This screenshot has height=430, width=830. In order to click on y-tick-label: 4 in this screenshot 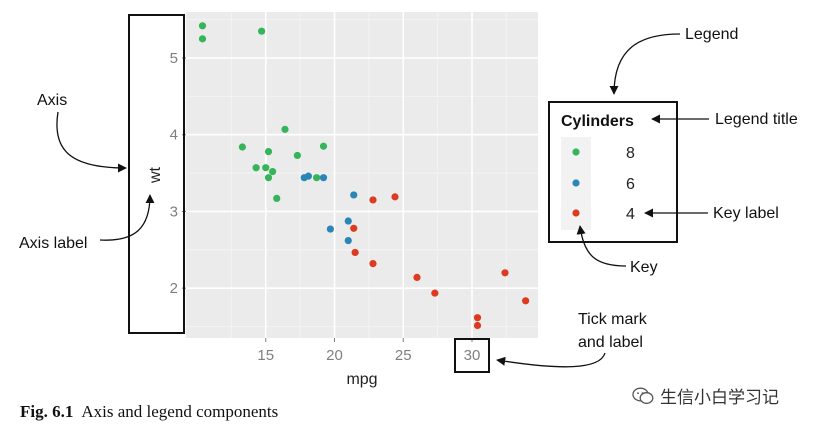, I will do `click(174, 135)`.